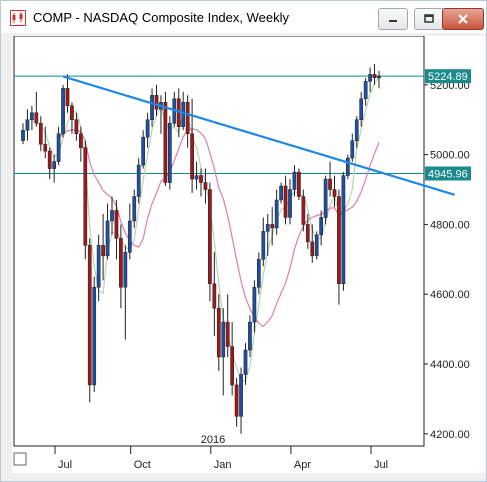 This screenshot has height=482, width=487. I want to click on price-label-1: 4945.96, so click(448, 174).